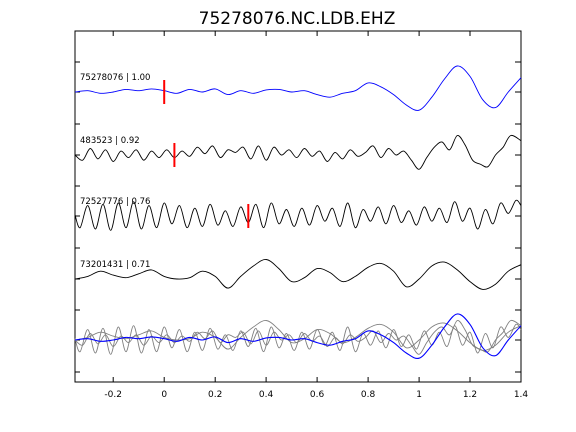 This screenshot has width=576, height=432. Describe the element at coordinates (115, 265) in the screenshot. I see `trace-label: 73201431 | 0.71` at that location.